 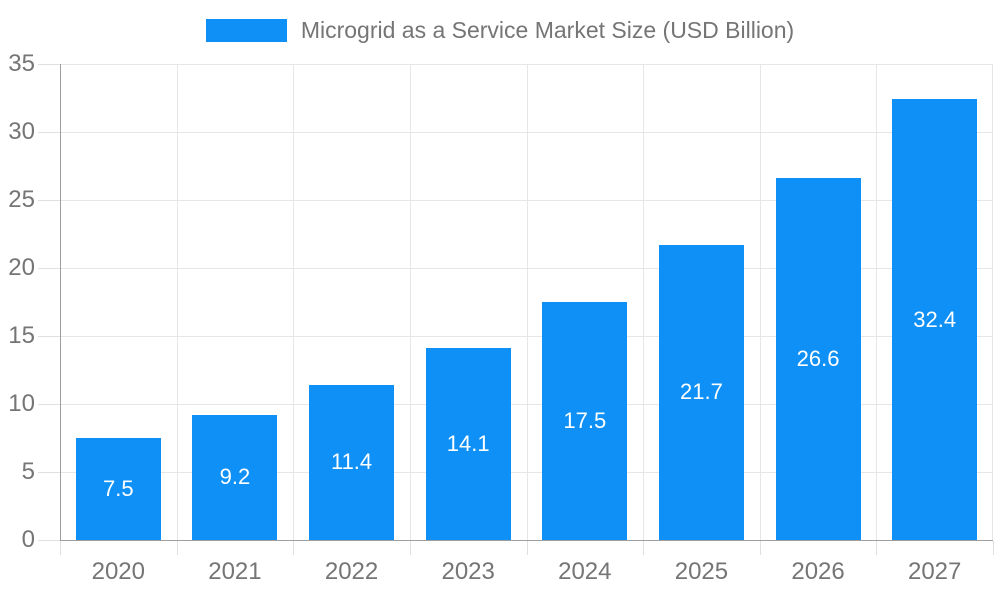 I want to click on bar-2021: 9.2, so click(x=235, y=477).